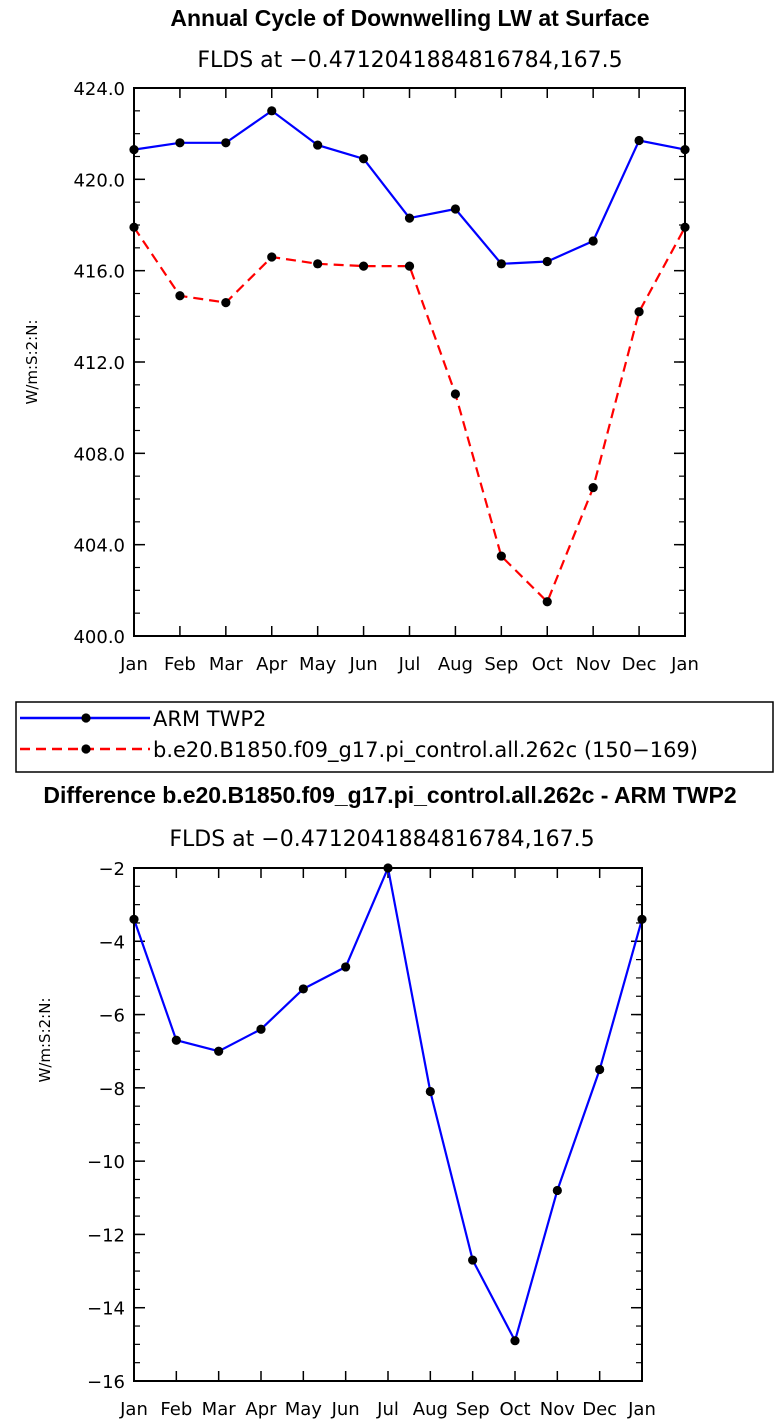 The width and height of the screenshot is (780, 1426). Describe the element at coordinates (99, 454) in the screenshot. I see `y-tick-label: 408.0` at that location.